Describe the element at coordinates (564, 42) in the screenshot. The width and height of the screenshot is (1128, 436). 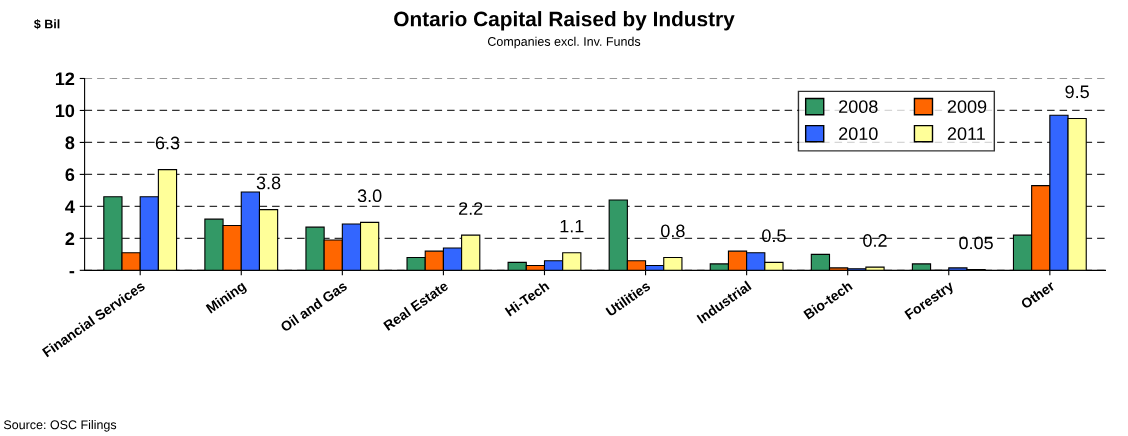
I see `chart-subtitle: Companies excl. Inv. Funds` at that location.